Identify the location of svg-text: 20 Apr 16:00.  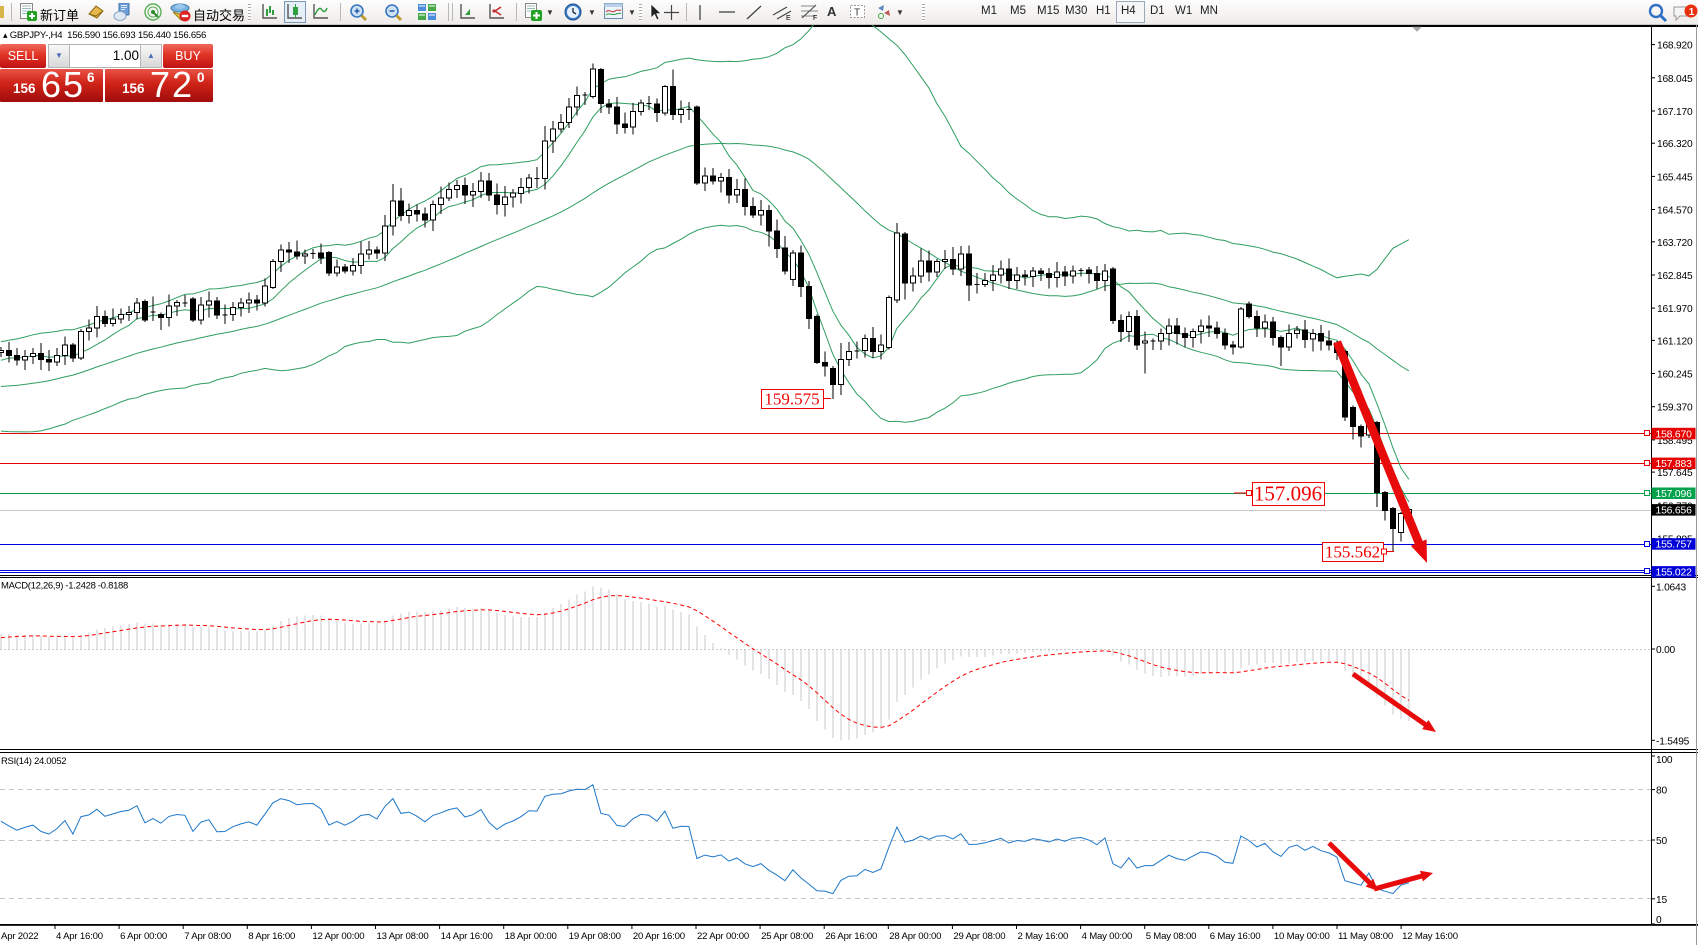
(659, 936).